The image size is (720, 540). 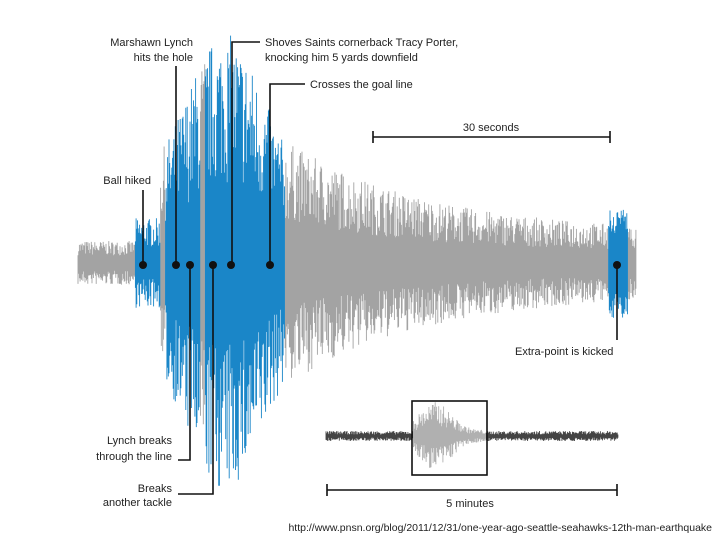 What do you see at coordinates (470, 504) in the screenshot?
I see `scale-label: 5 minutes` at bounding box center [470, 504].